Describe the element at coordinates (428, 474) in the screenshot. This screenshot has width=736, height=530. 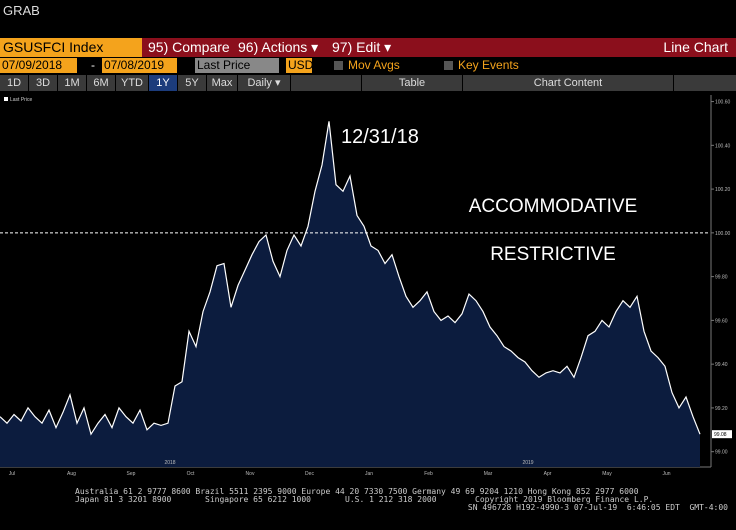
I see `x-tick-label: Feb` at that location.